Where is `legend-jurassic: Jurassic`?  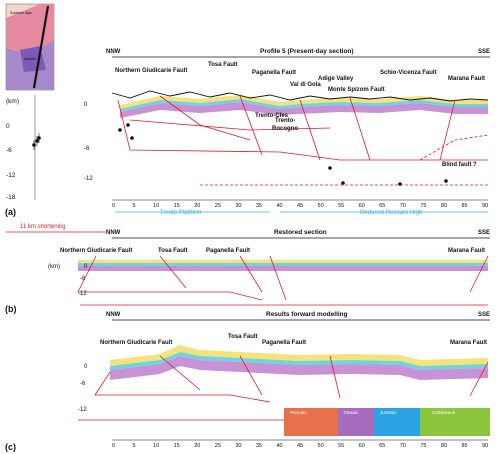 legend-jurassic: Jurassic is located at coordinates (388, 412).